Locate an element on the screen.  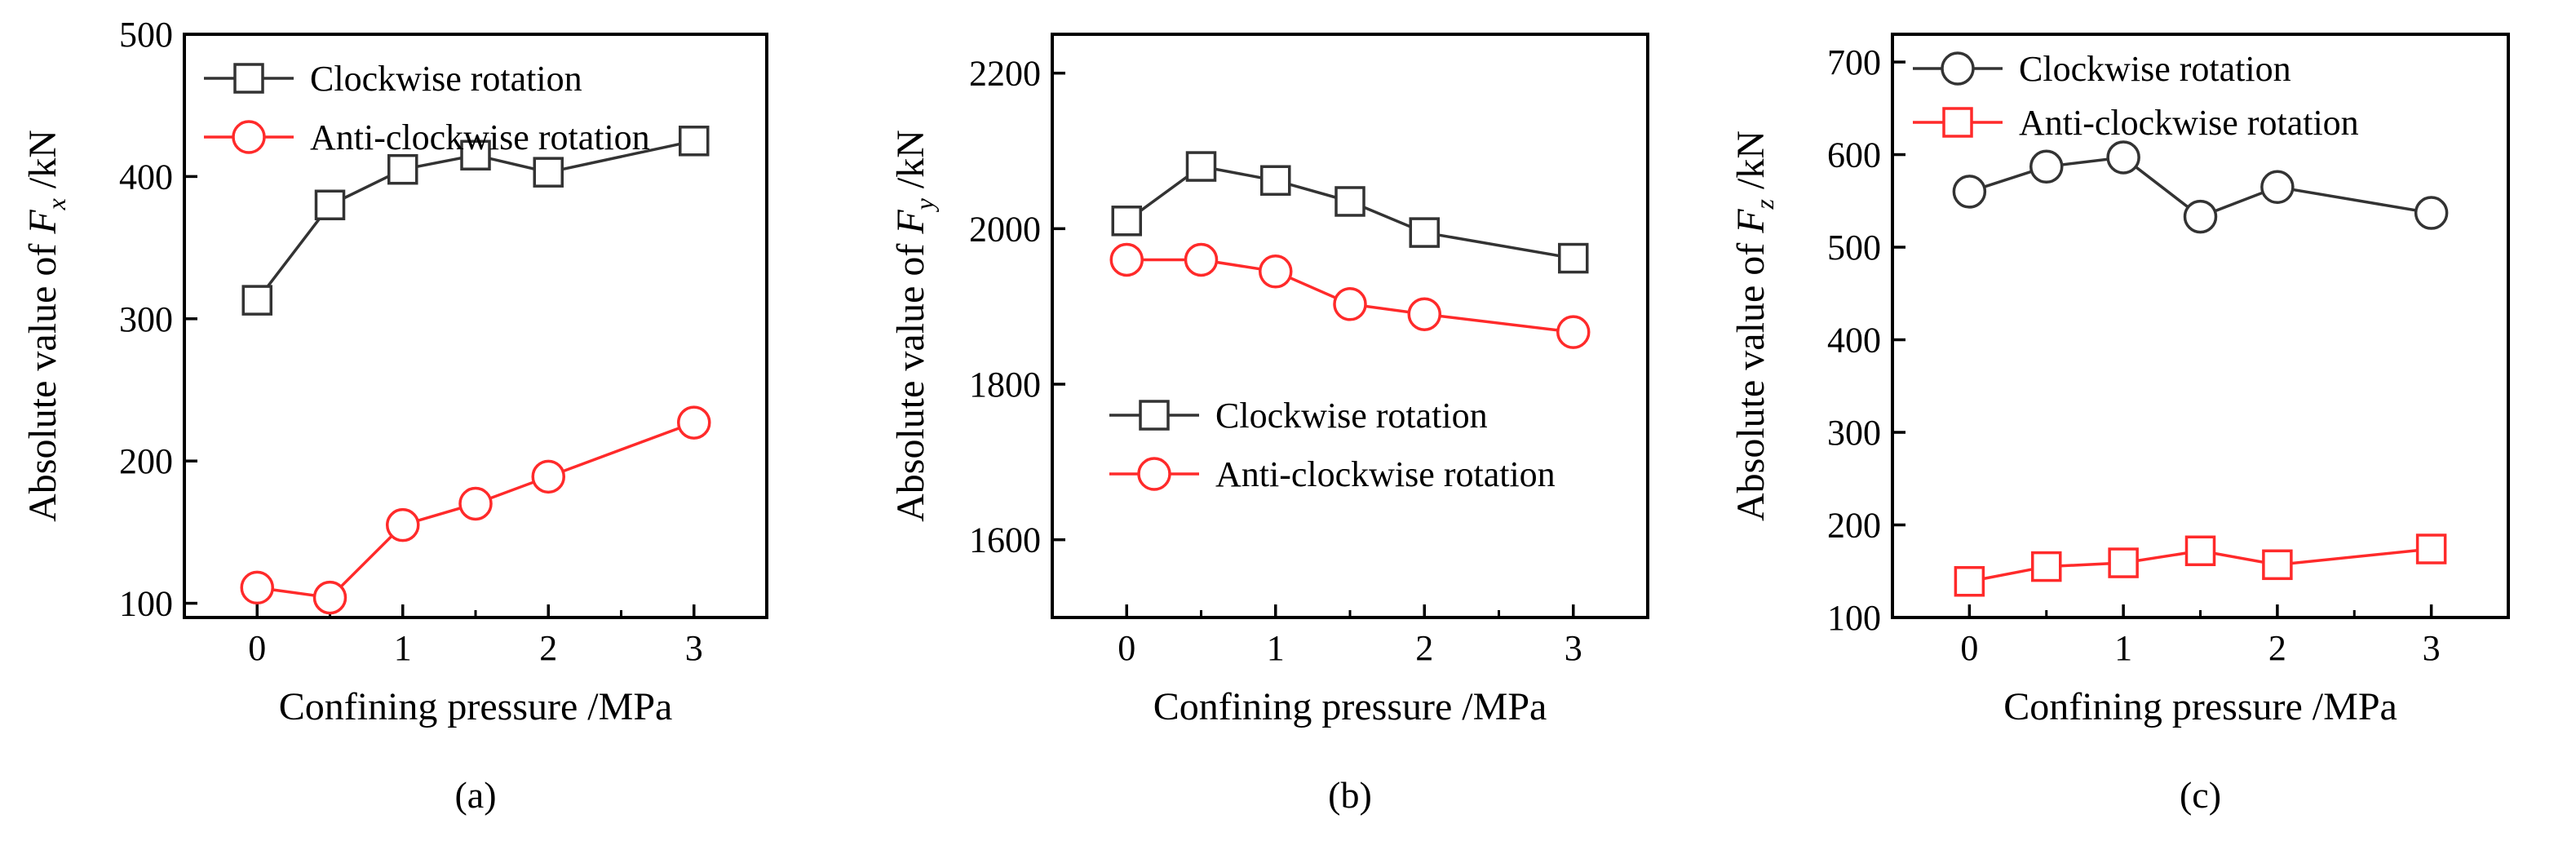
y-tick-label: 1600 is located at coordinates (1005, 540).